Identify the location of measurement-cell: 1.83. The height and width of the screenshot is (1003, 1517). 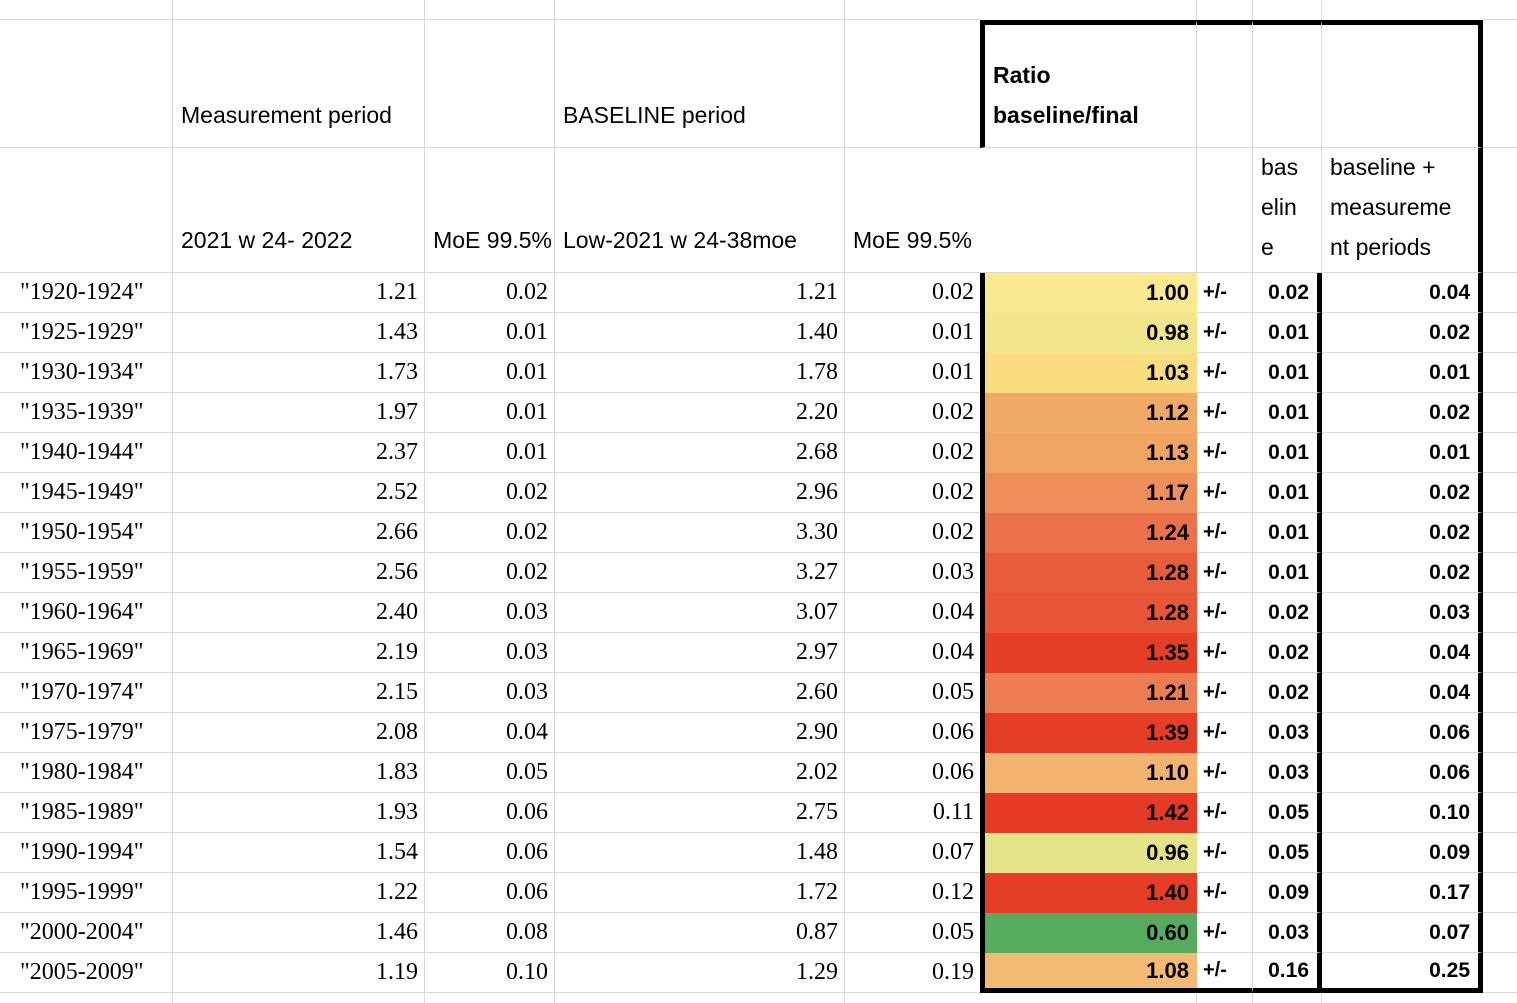
(299, 773).